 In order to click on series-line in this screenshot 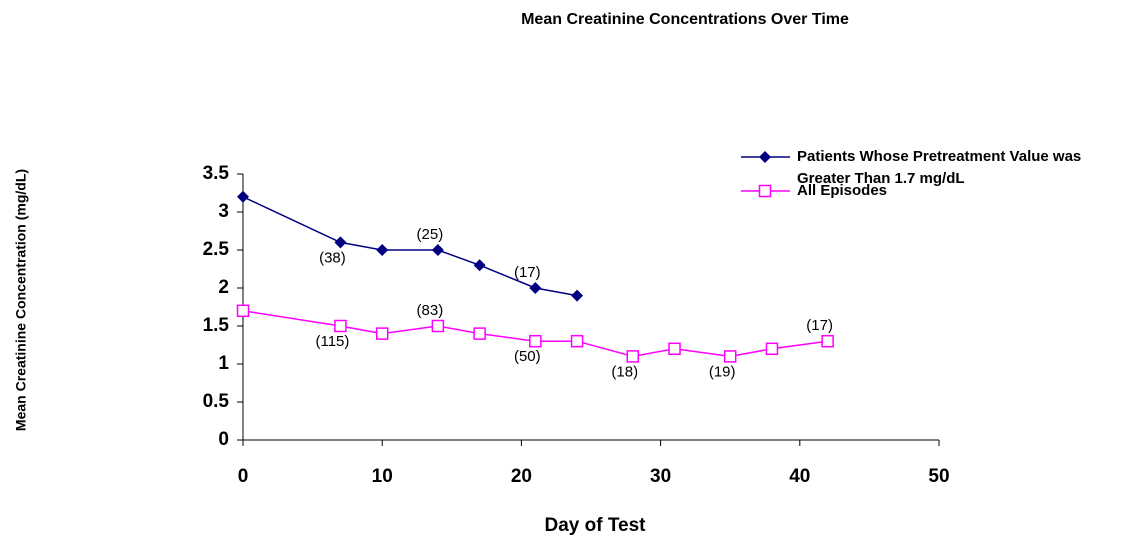, I will do `click(535, 334)`.